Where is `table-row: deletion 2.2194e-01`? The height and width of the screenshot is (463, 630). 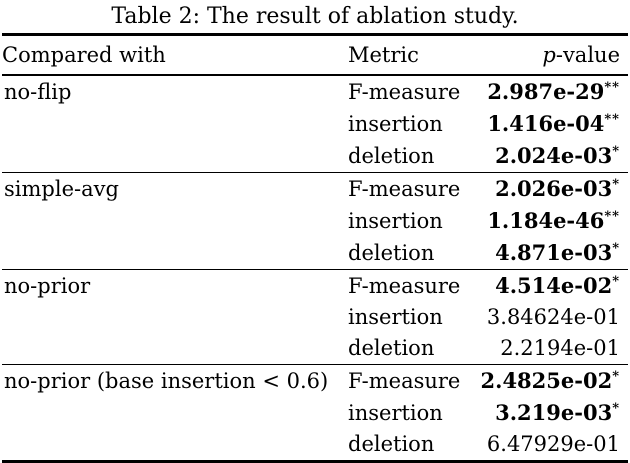 table-row: deletion 2.2194e-01 is located at coordinates (315, 349).